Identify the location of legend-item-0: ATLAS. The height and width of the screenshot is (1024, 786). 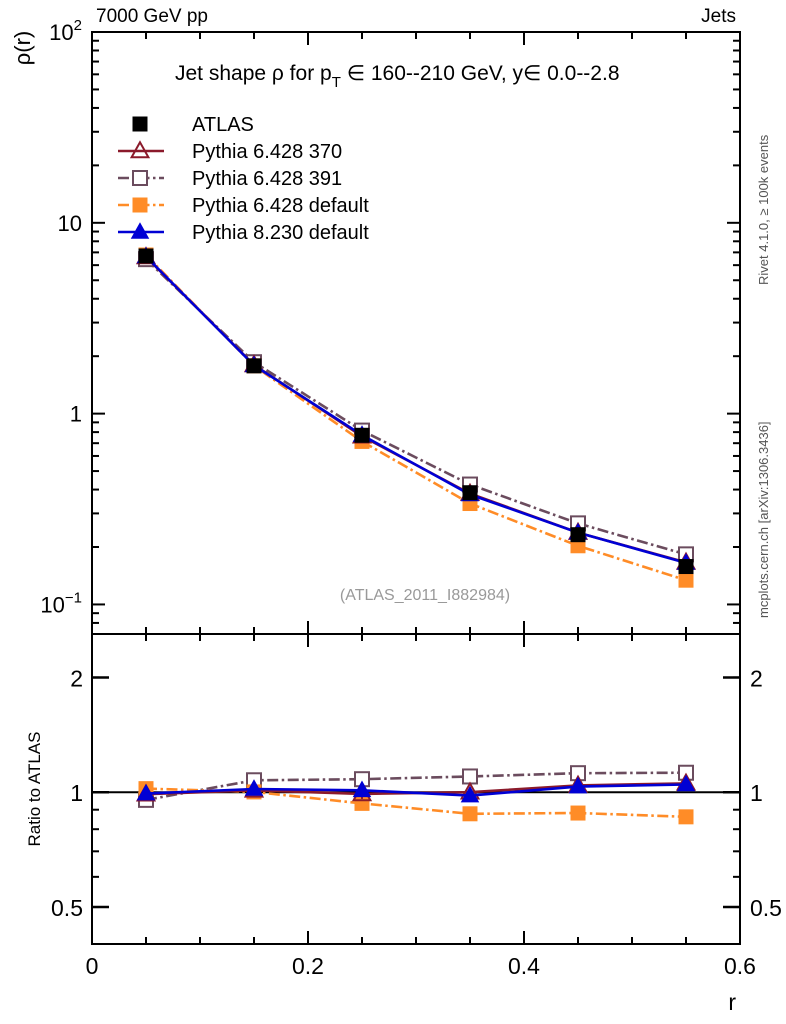
(193, 125).